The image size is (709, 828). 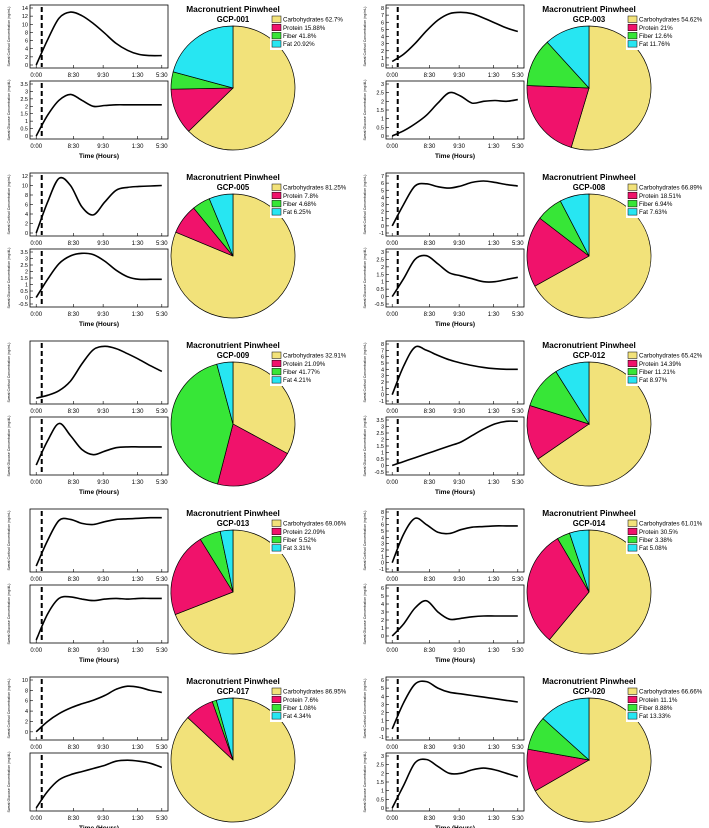 I want to click on legend-entry: Fat 4.21%, so click(x=297, y=380).